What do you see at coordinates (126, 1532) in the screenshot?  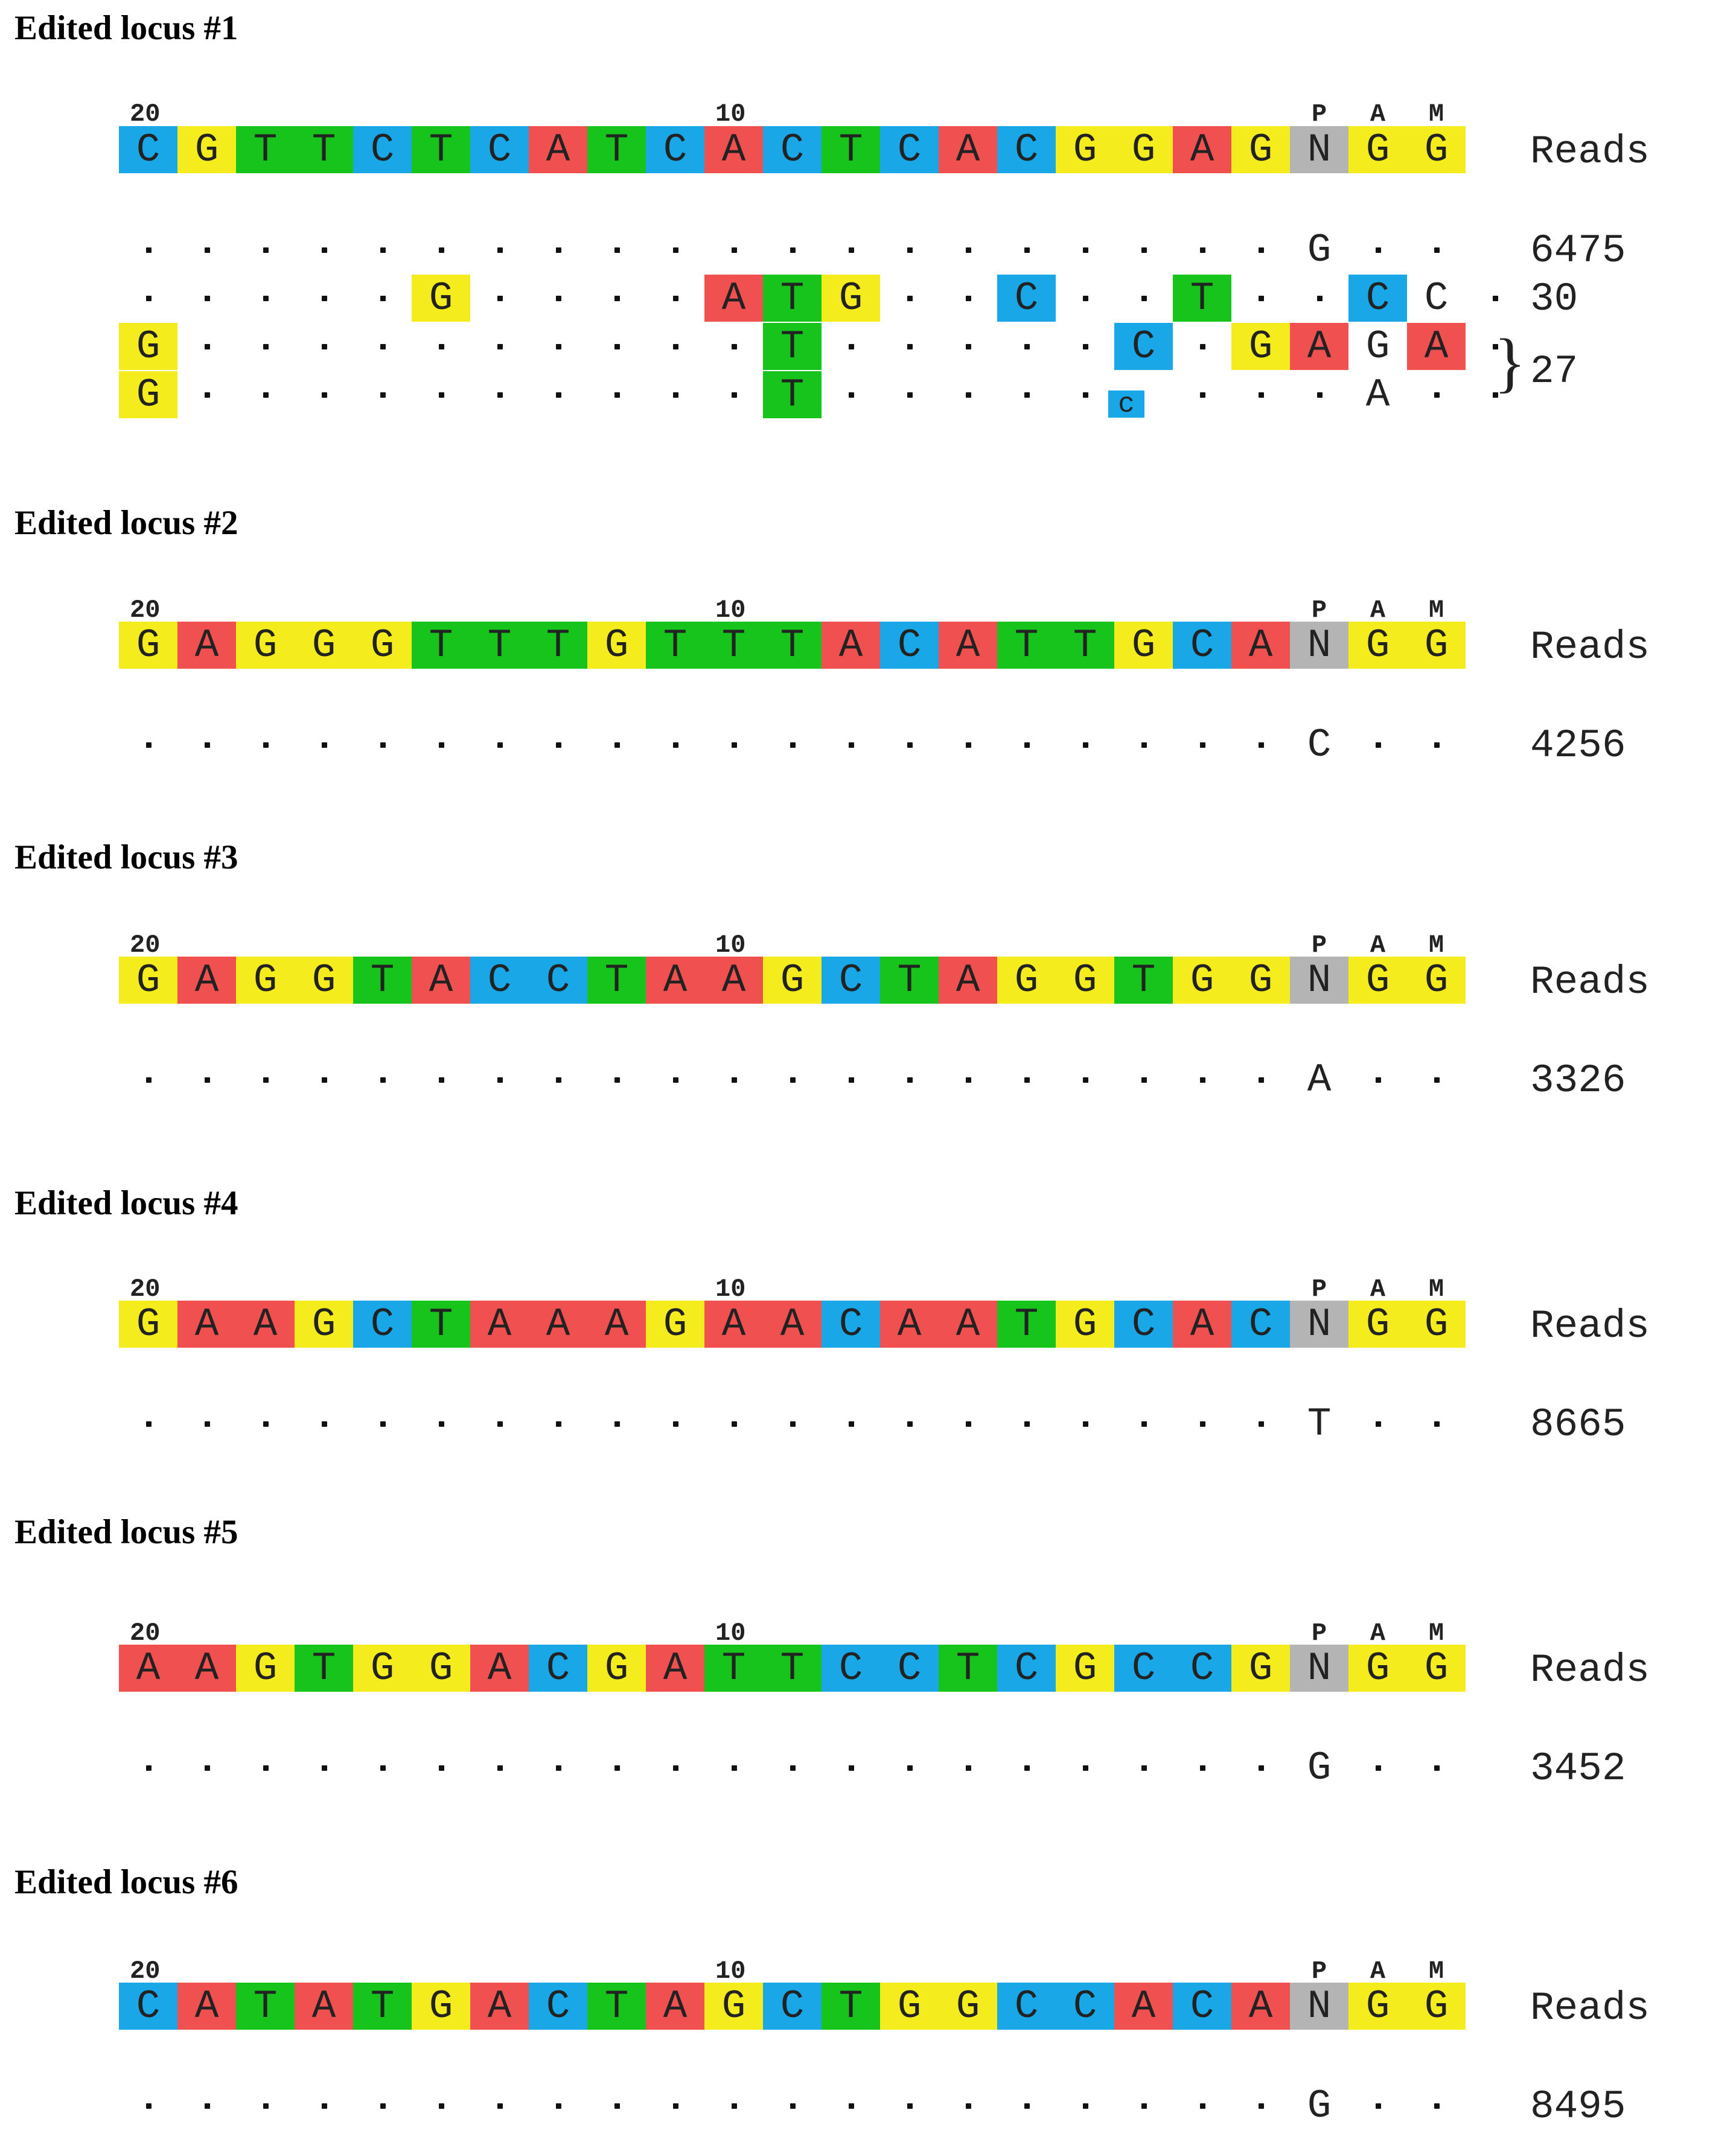 I see `locus-title: Edited locus #5` at bounding box center [126, 1532].